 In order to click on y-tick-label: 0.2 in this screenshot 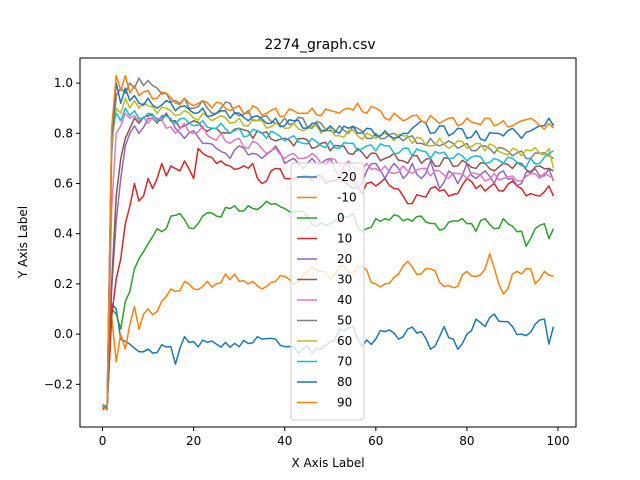, I will do `click(63, 284)`.